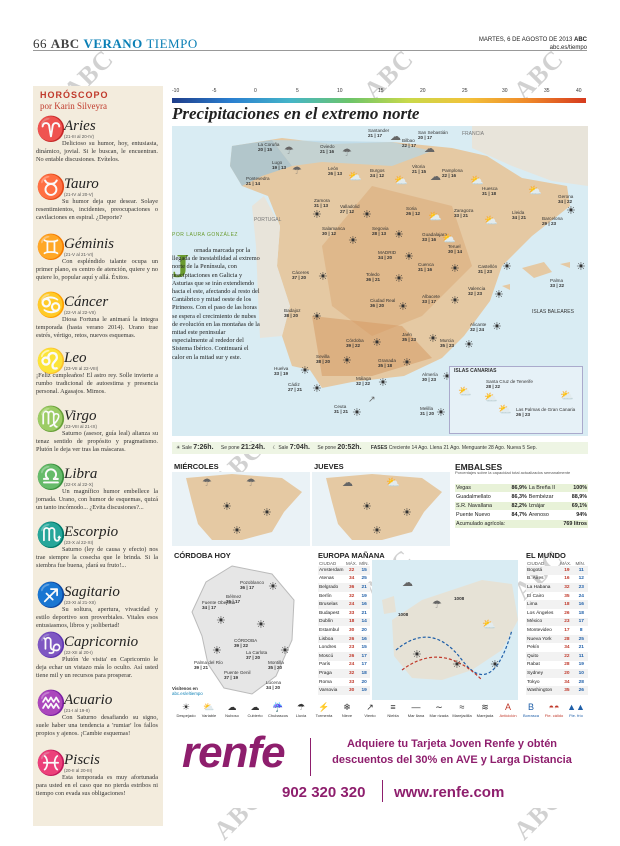 The image size is (620, 846). I want to click on sign-dates: (23-X al 22-XI), so click(79, 542).